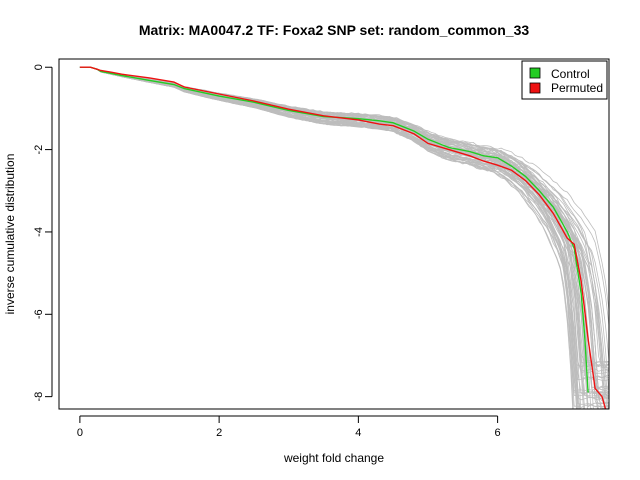 The height and width of the screenshot is (480, 640). I want to click on legend: Control Permuted, so click(564, 80).